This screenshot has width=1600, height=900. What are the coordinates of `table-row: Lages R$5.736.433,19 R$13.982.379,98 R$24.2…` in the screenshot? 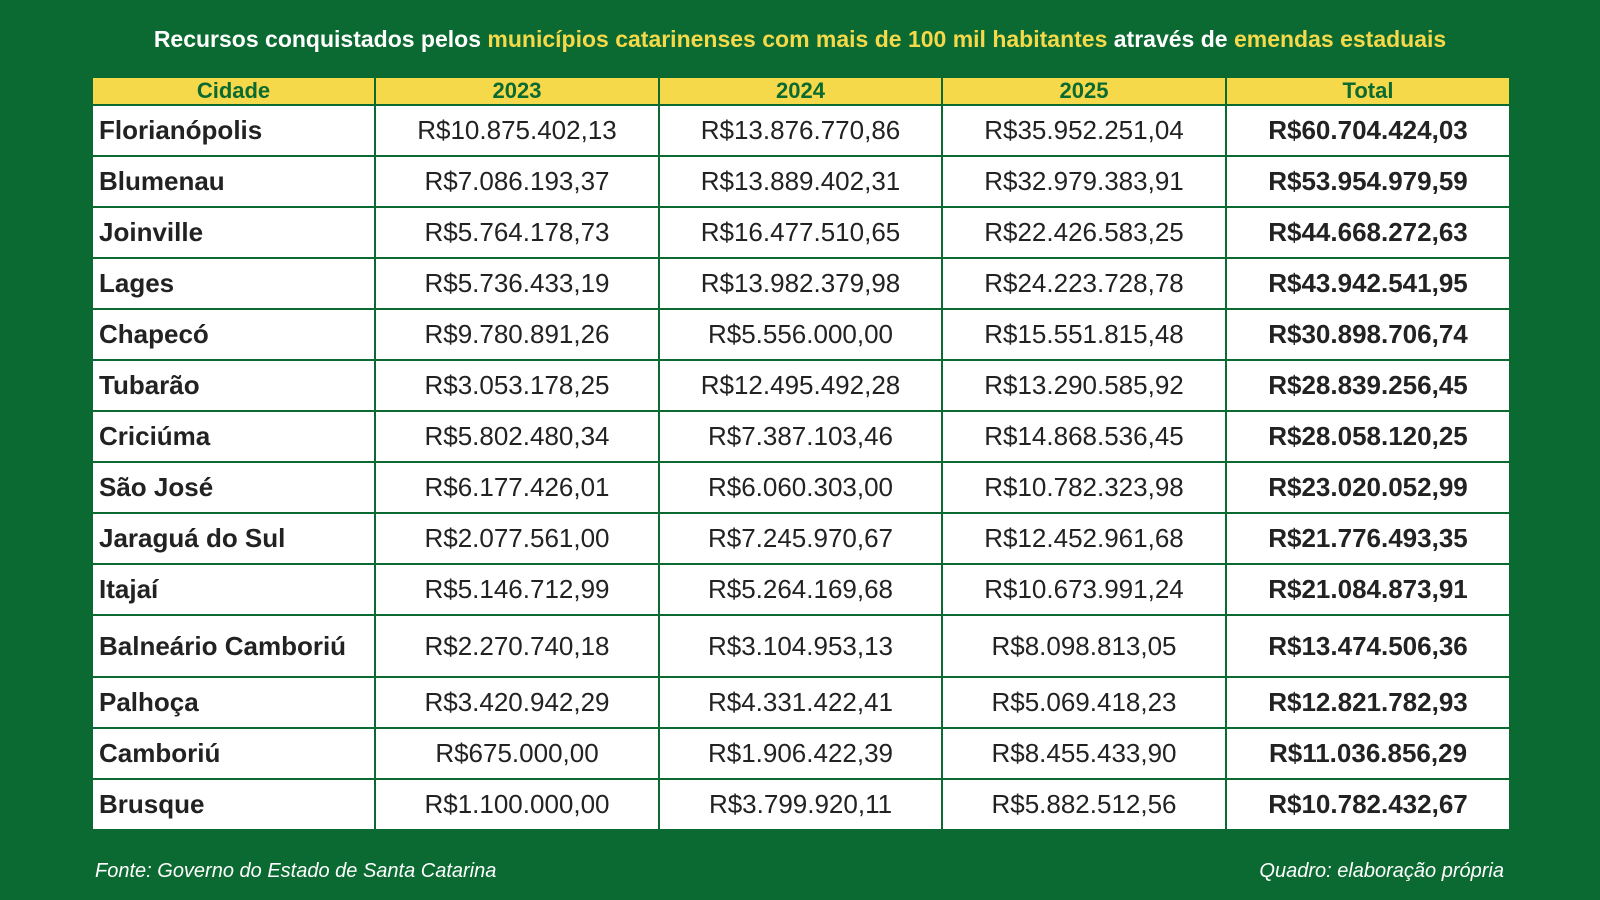 It's located at (801, 283).